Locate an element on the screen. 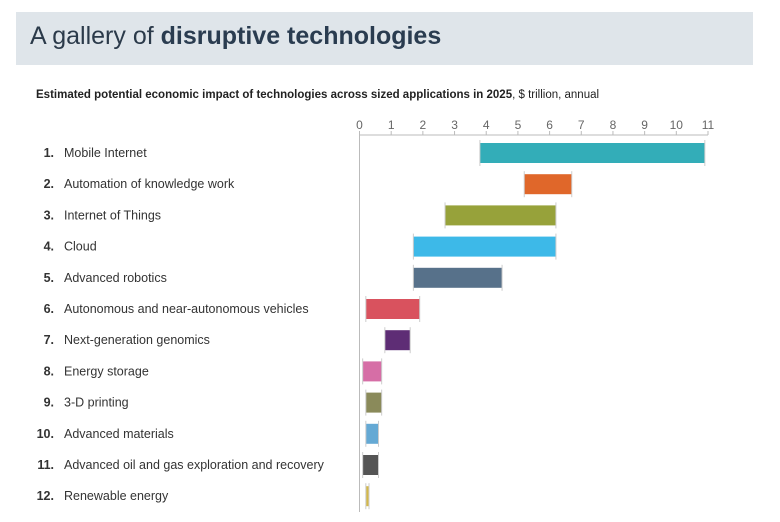 Image resolution: width=780 pixels, height=522 pixels. category-rank: 6. is located at coordinates (49, 309).